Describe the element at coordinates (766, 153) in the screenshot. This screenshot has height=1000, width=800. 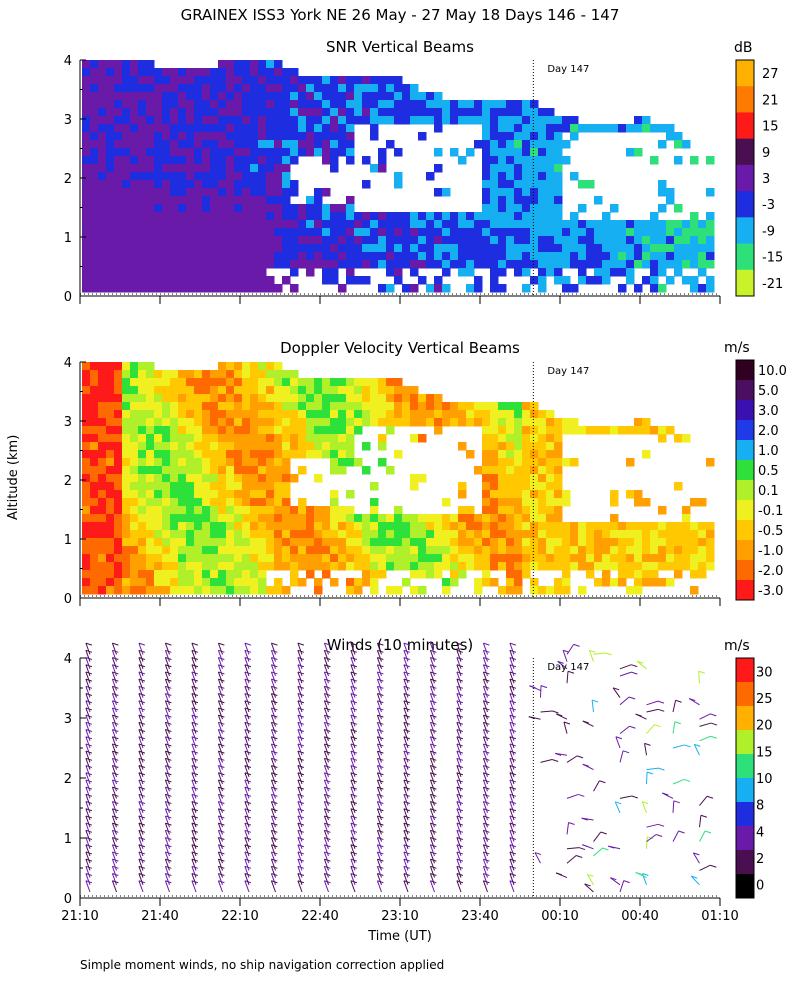
I see `colorbar-label: 9` at that location.